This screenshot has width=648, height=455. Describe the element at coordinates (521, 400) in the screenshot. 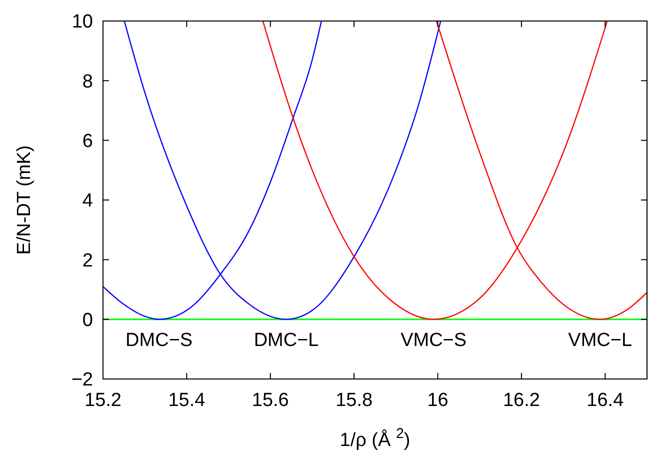

I see `x-tick-label: 16.2` at that location.